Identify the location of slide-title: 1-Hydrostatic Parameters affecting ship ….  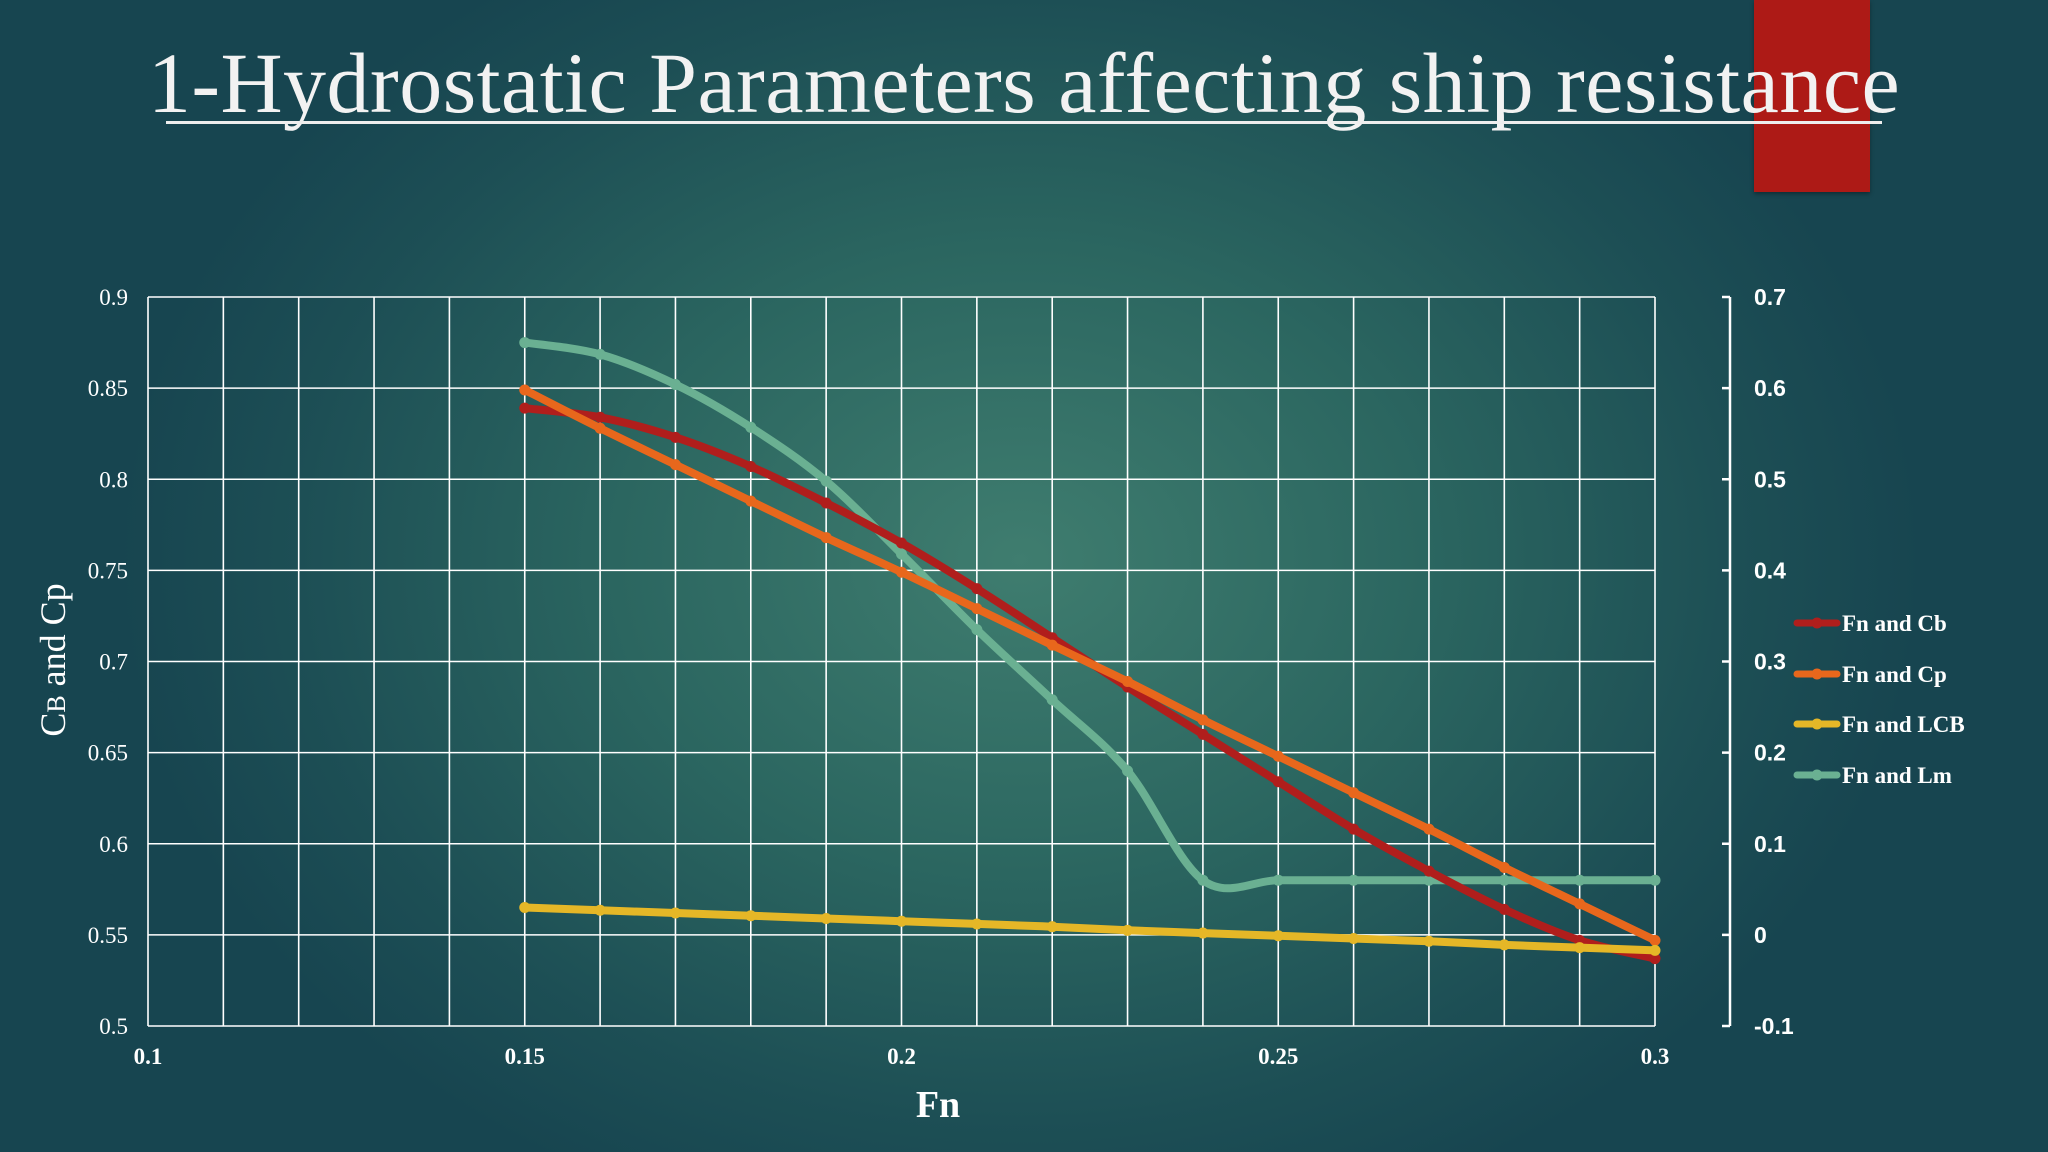
(1024, 83).